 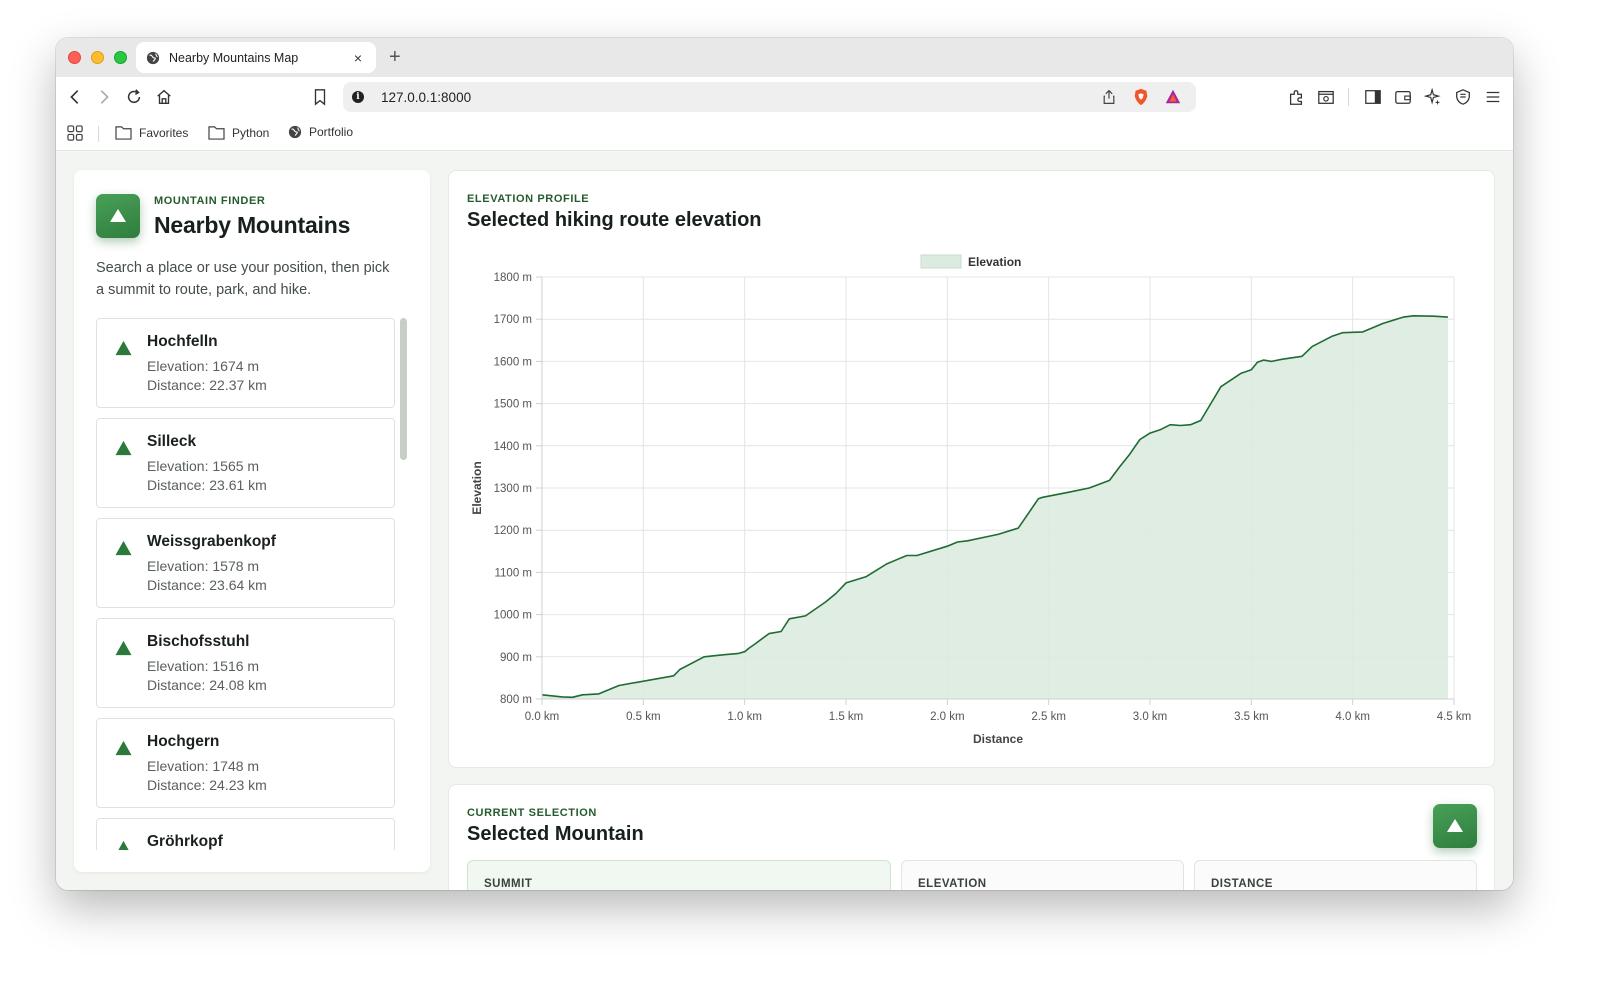 I want to click on vpn-shield-icon, so click(x=1463, y=97).